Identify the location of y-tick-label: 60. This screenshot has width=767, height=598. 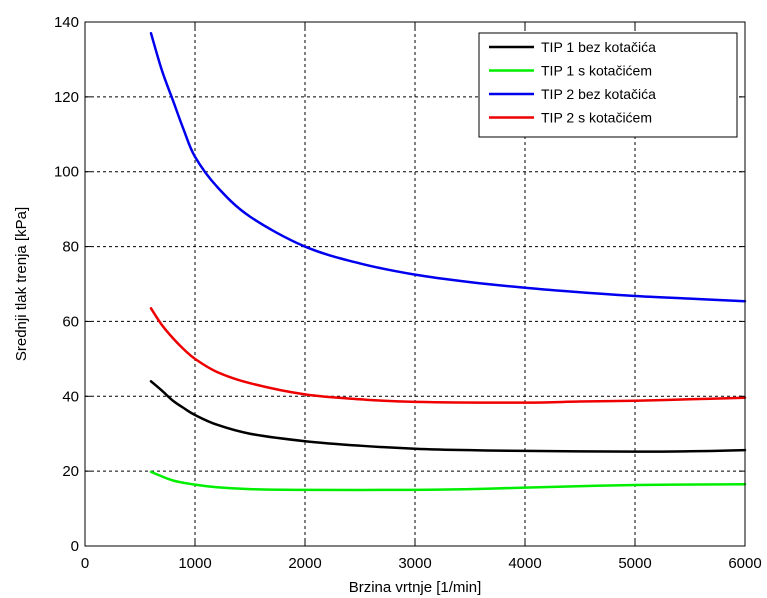
(70, 321).